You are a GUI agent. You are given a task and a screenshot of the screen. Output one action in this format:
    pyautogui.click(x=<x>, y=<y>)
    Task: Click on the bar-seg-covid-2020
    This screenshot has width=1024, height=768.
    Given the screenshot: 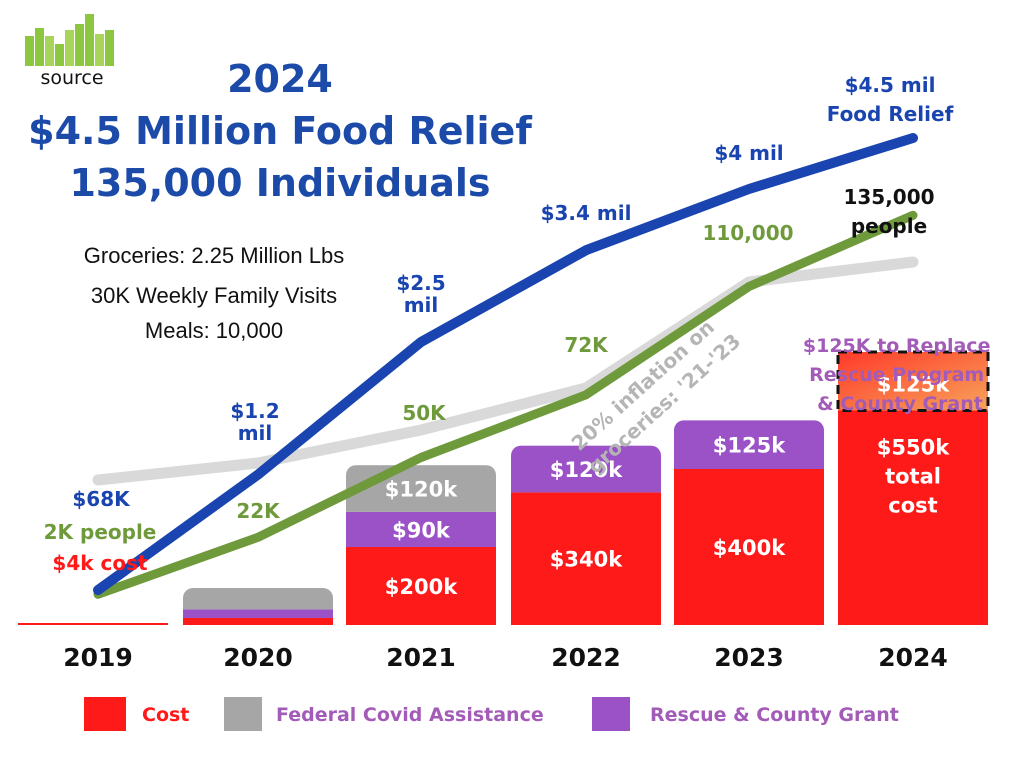 What is the action you would take?
    pyautogui.click(x=258, y=598)
    